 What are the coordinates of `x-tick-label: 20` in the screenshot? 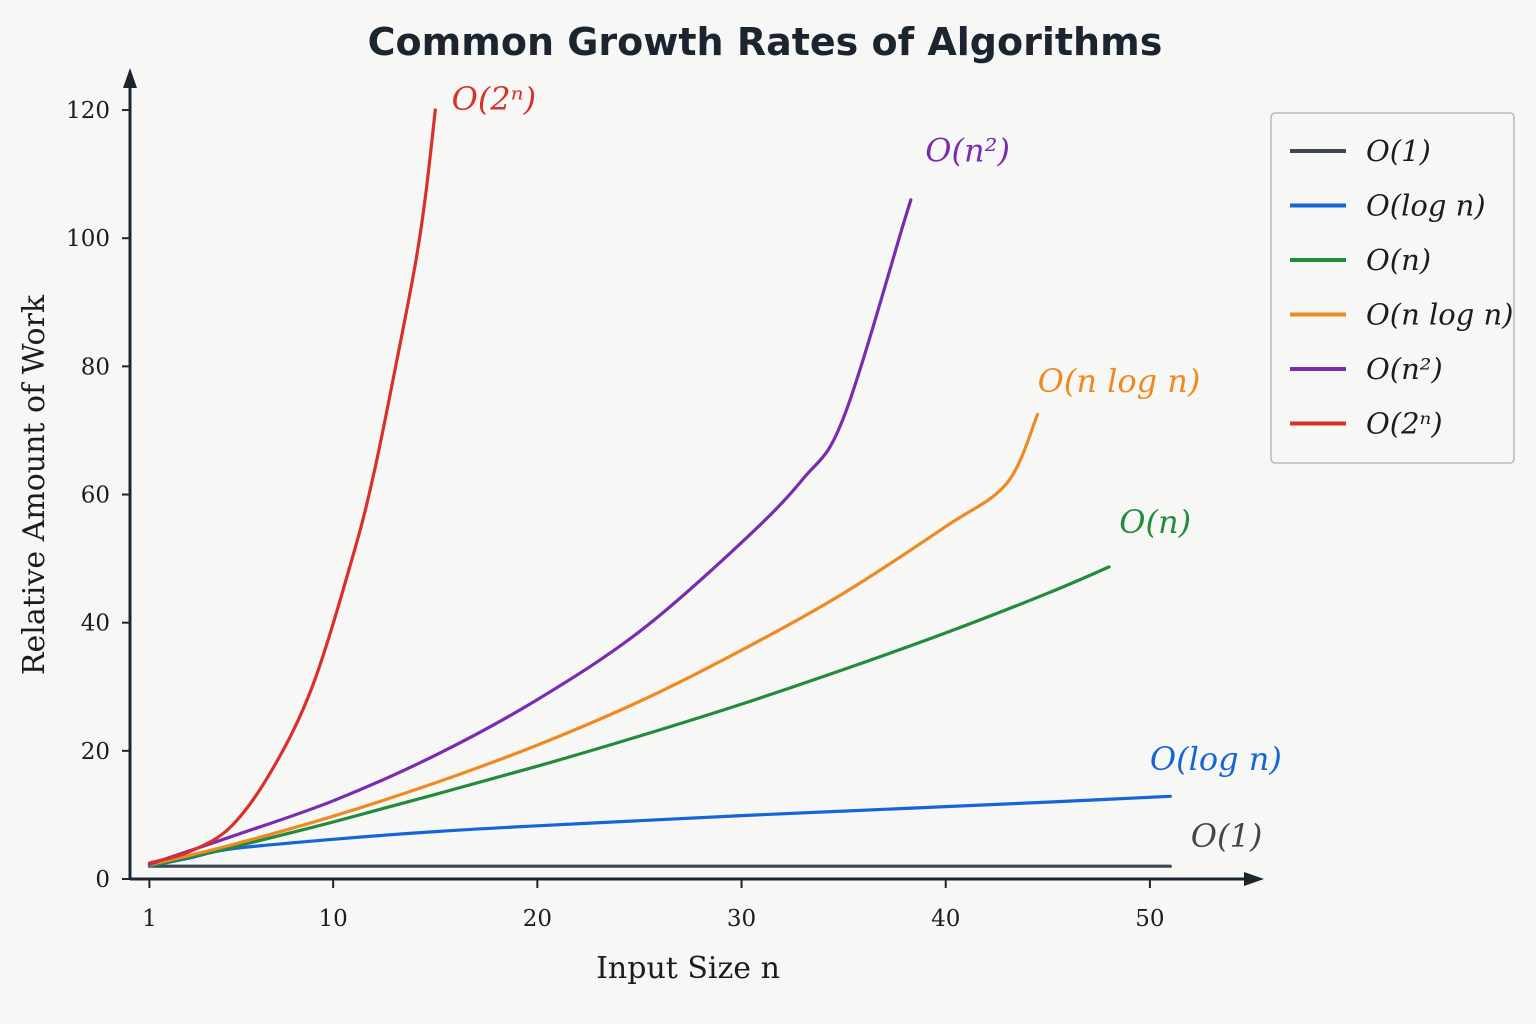 It's located at (537, 919).